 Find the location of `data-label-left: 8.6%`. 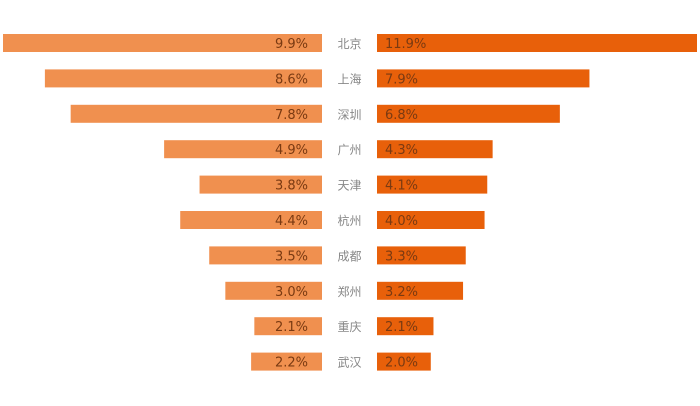

data-label-left: 8.6% is located at coordinates (291, 79).